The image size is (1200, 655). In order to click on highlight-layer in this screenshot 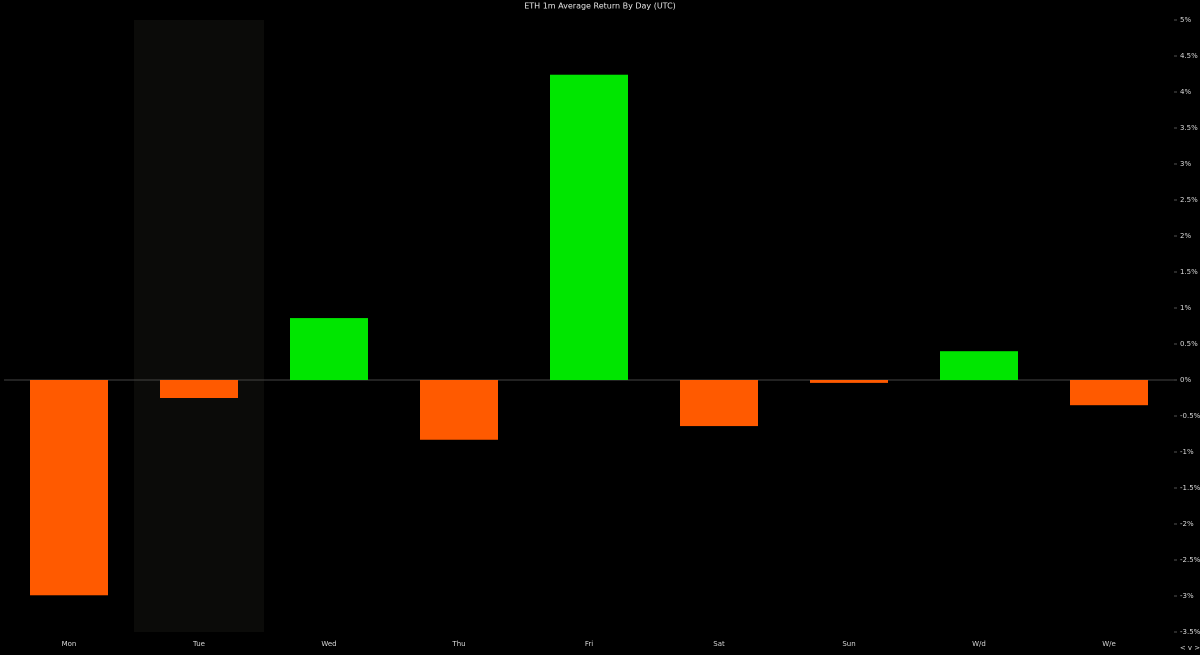, I will do `click(199, 326)`.